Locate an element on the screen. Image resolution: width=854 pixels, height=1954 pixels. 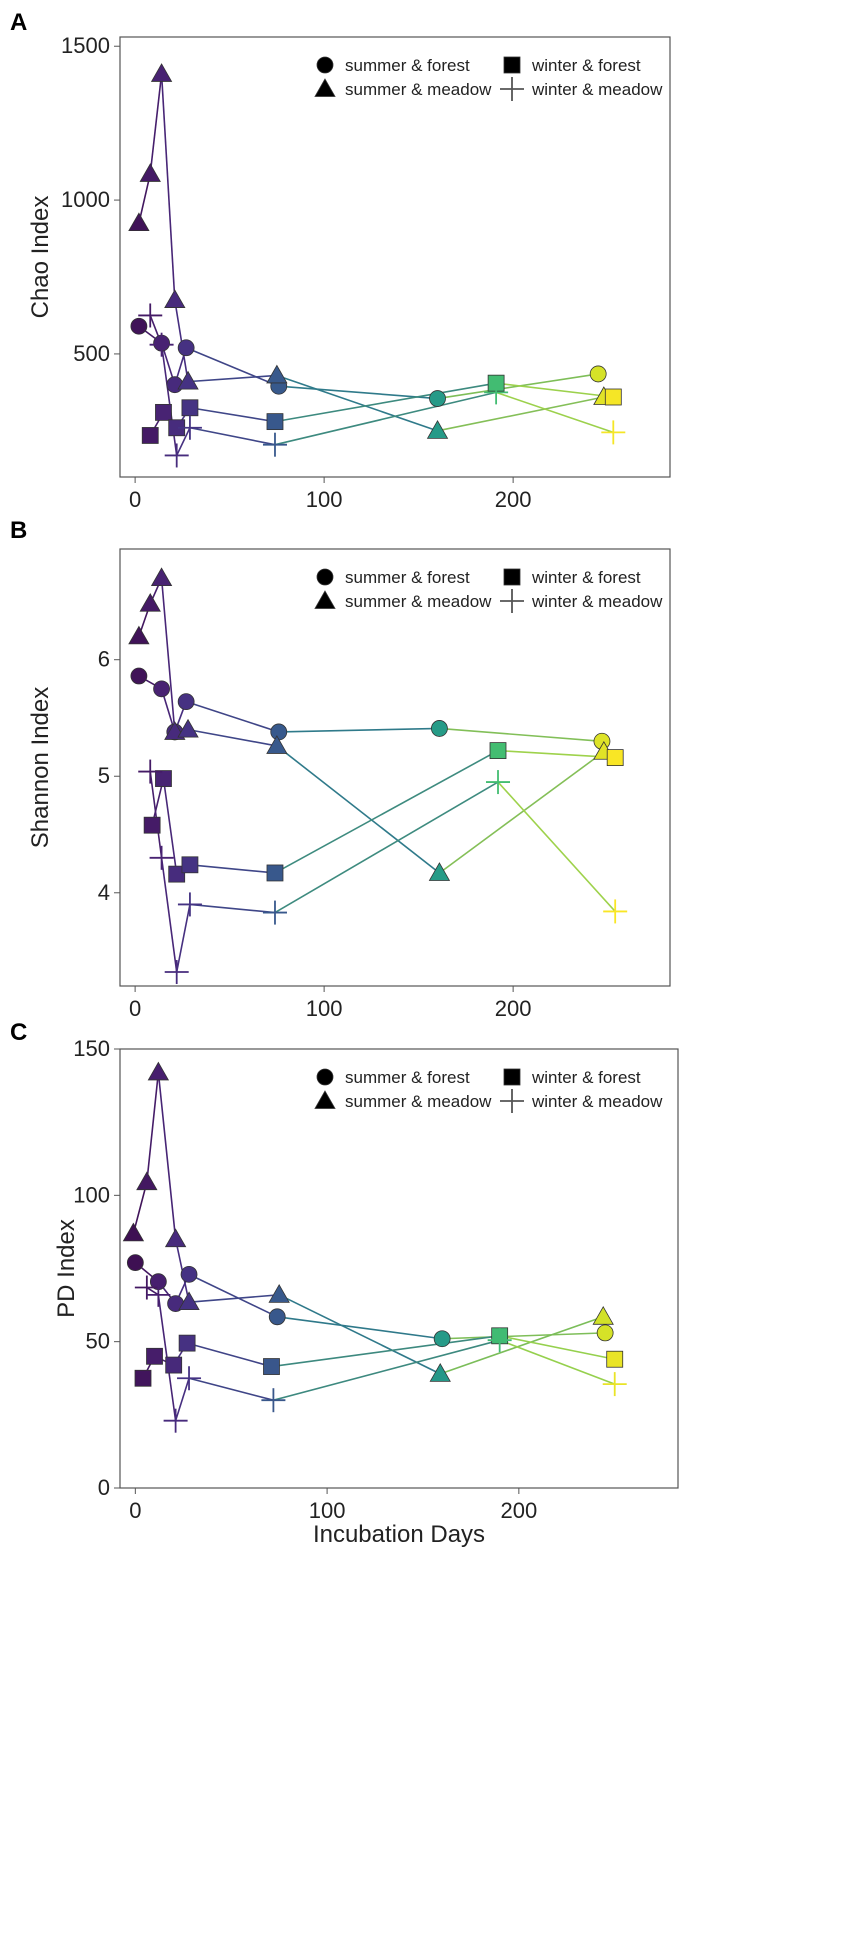
panel-a-legend-label: summer & meadow is located at coordinates (418, 89).